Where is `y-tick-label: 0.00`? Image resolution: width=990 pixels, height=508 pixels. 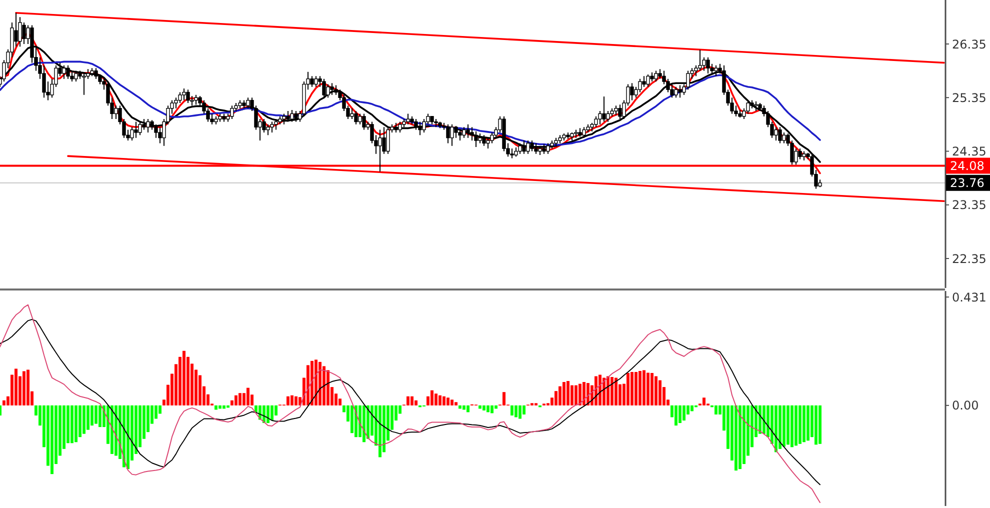
y-tick-label: 0.00 is located at coordinates (965, 405).